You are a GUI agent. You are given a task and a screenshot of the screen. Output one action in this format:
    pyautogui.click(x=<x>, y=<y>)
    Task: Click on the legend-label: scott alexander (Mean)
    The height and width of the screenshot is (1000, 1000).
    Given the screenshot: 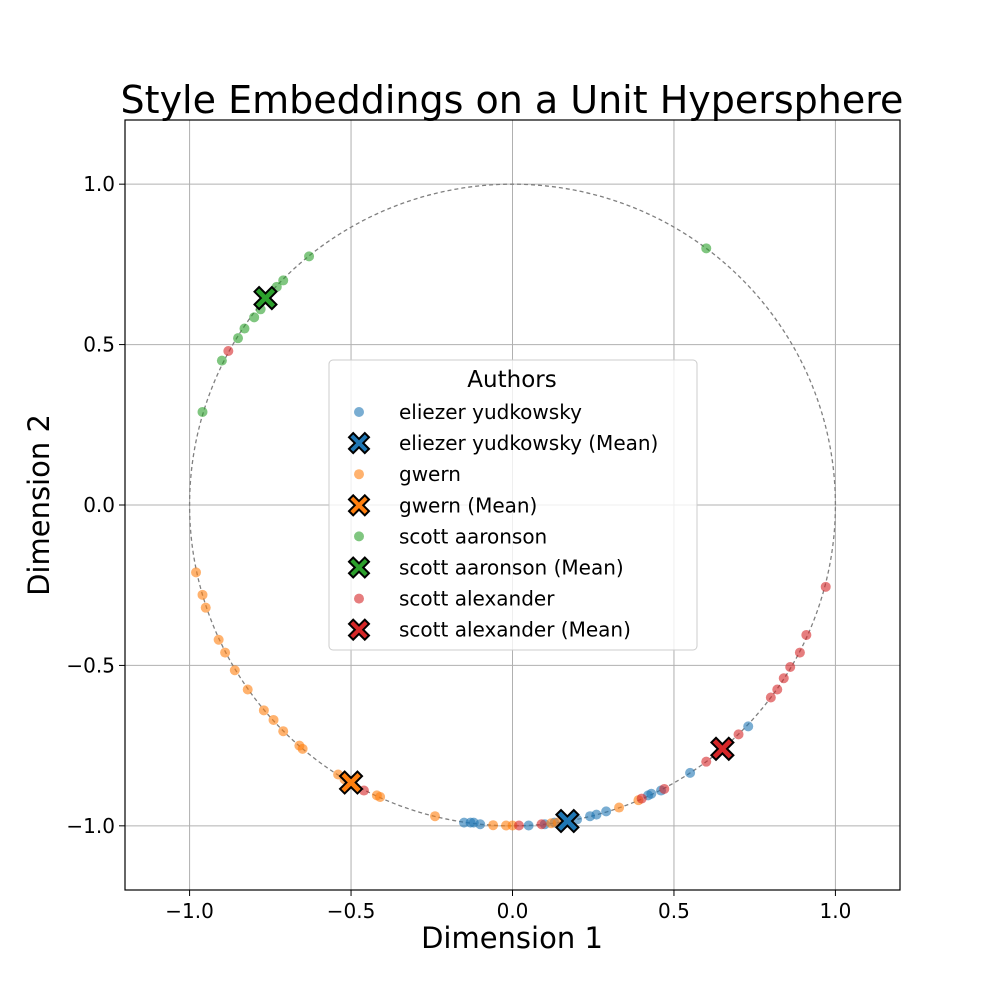 What is the action you would take?
    pyautogui.click(x=515, y=630)
    